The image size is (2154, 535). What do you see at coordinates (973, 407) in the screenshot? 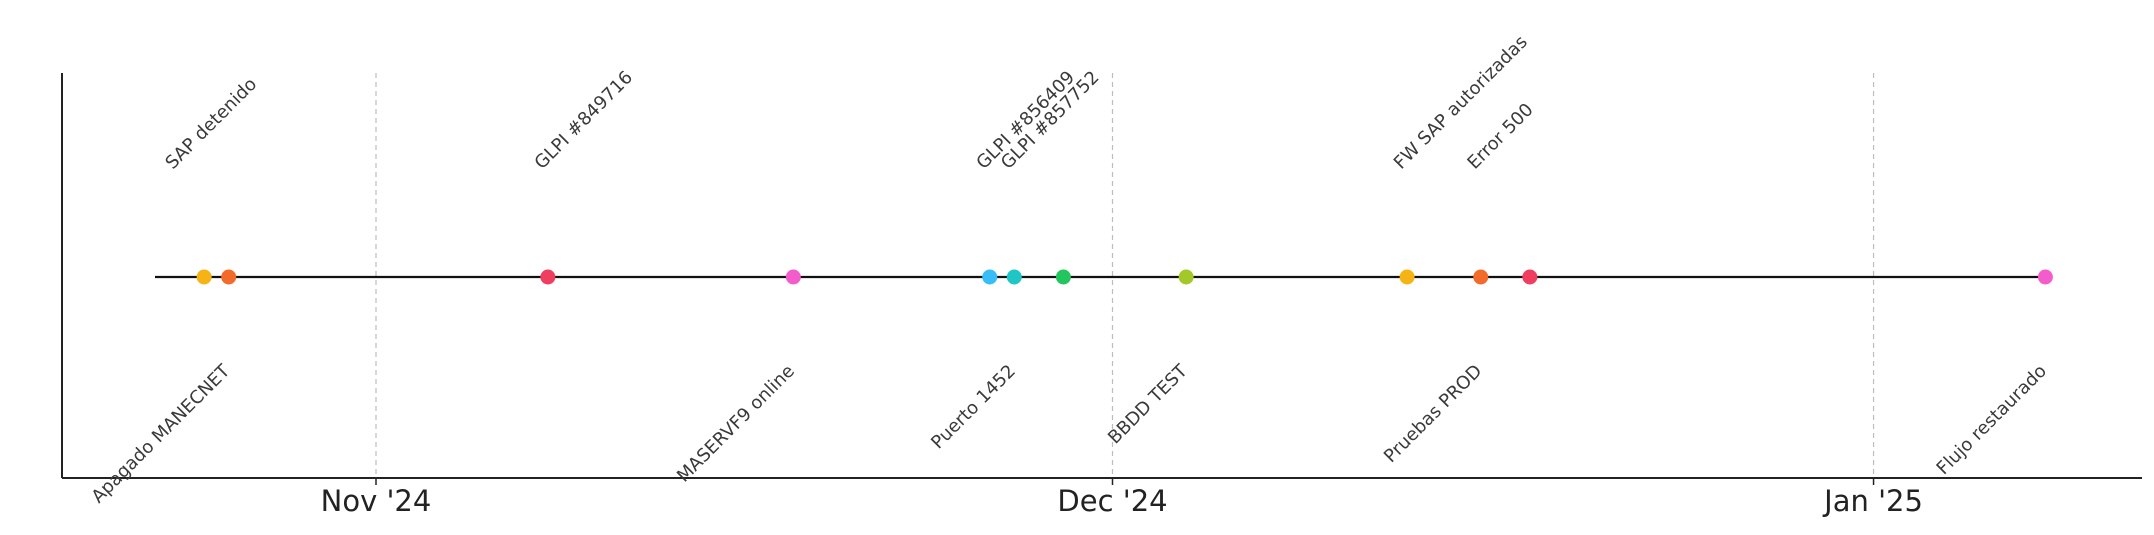
I see `event-label-below: Puerto 1452` at bounding box center [973, 407].